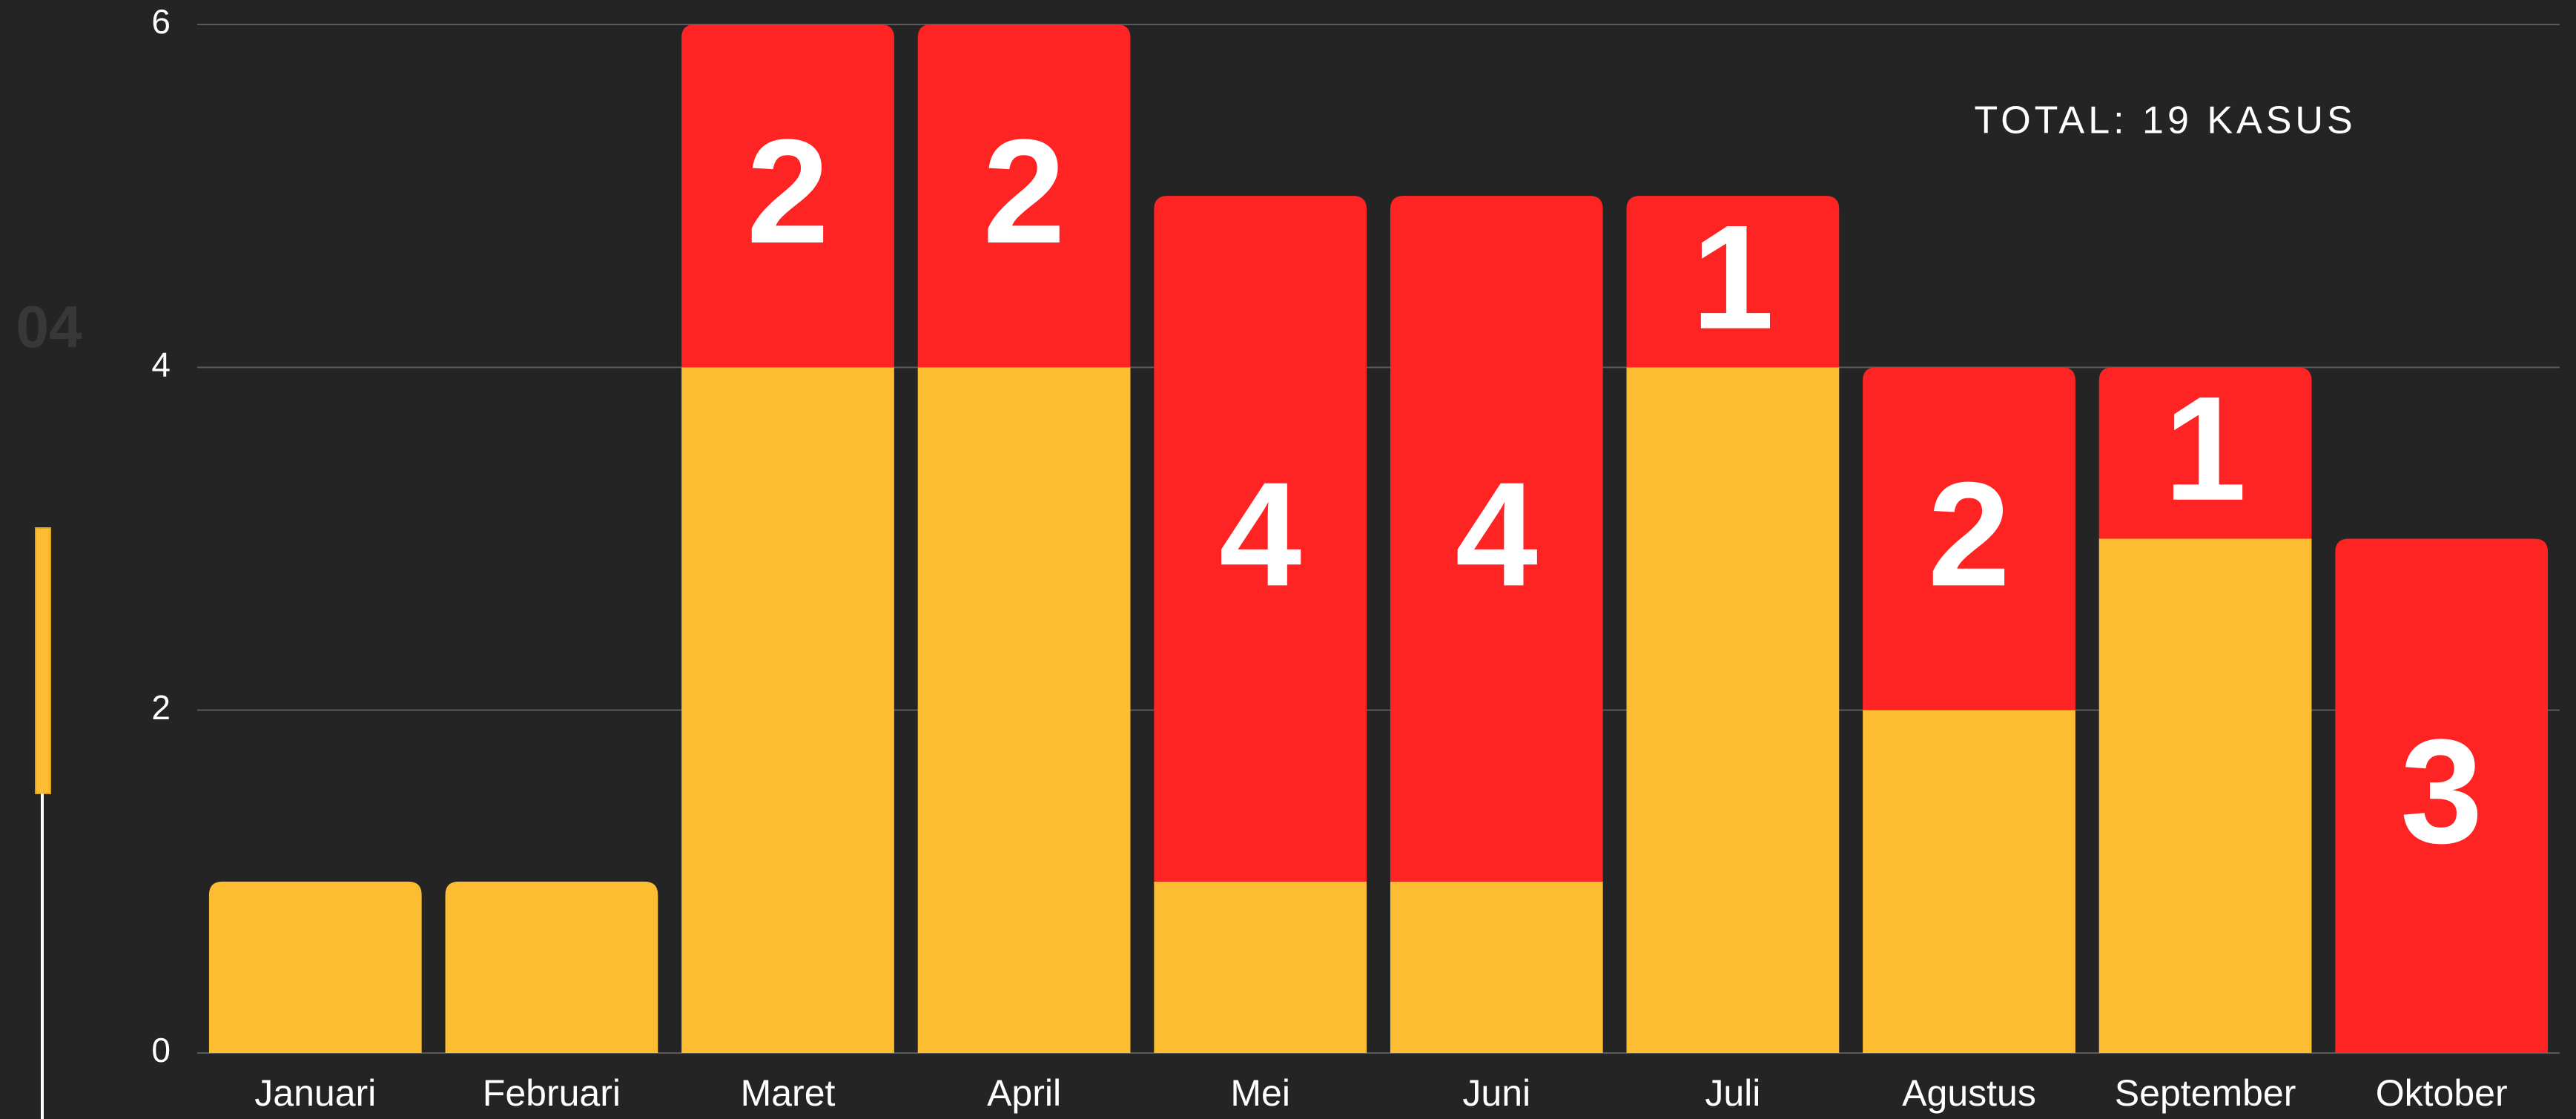 The width and height of the screenshot is (2576, 1119). What do you see at coordinates (49, 327) in the screenshot?
I see `side-label: 04` at bounding box center [49, 327].